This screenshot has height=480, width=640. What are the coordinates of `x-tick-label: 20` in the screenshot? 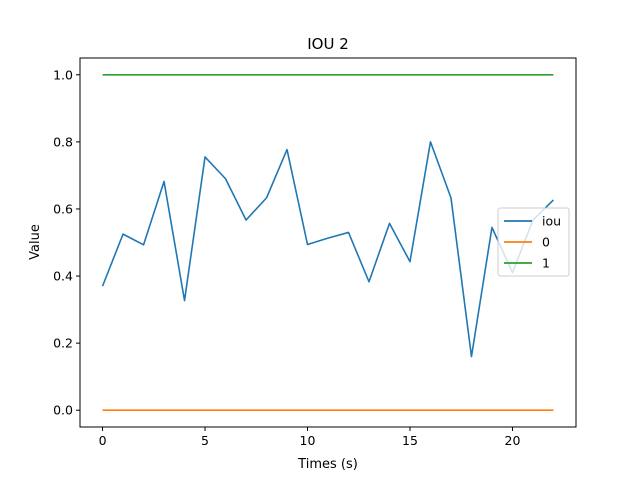 It's located at (513, 440).